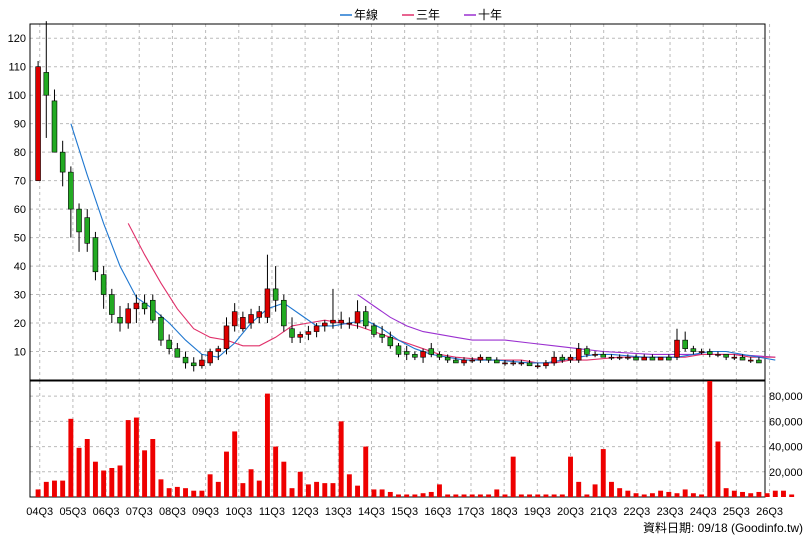 Image resolution: width=808 pixels, height=540 pixels. Describe the element at coordinates (490, 15) in the screenshot. I see `legend-label-2: 十年` at that location.